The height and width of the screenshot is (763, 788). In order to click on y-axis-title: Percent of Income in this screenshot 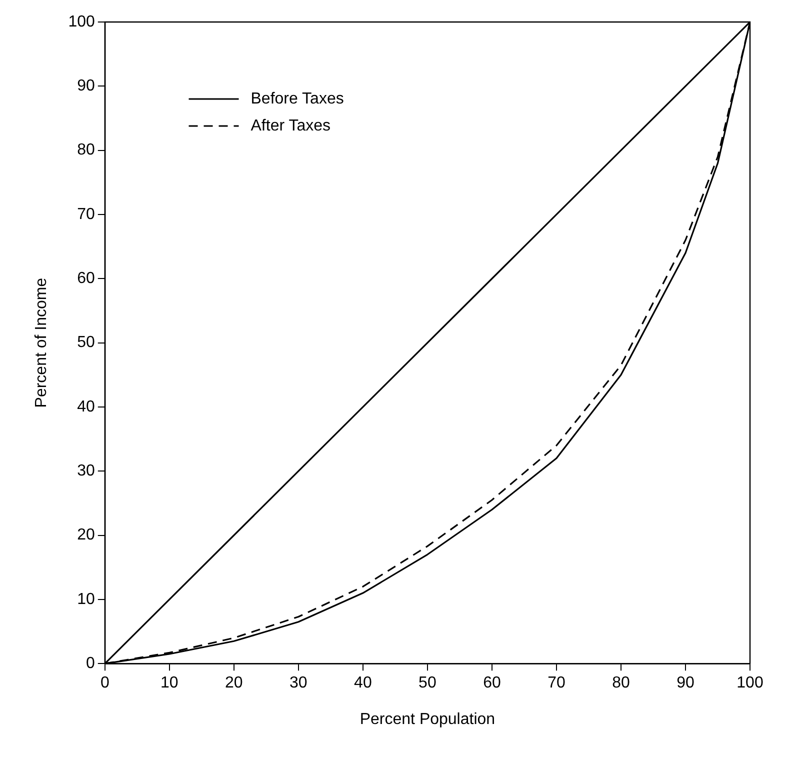, I will do `click(41, 343)`.